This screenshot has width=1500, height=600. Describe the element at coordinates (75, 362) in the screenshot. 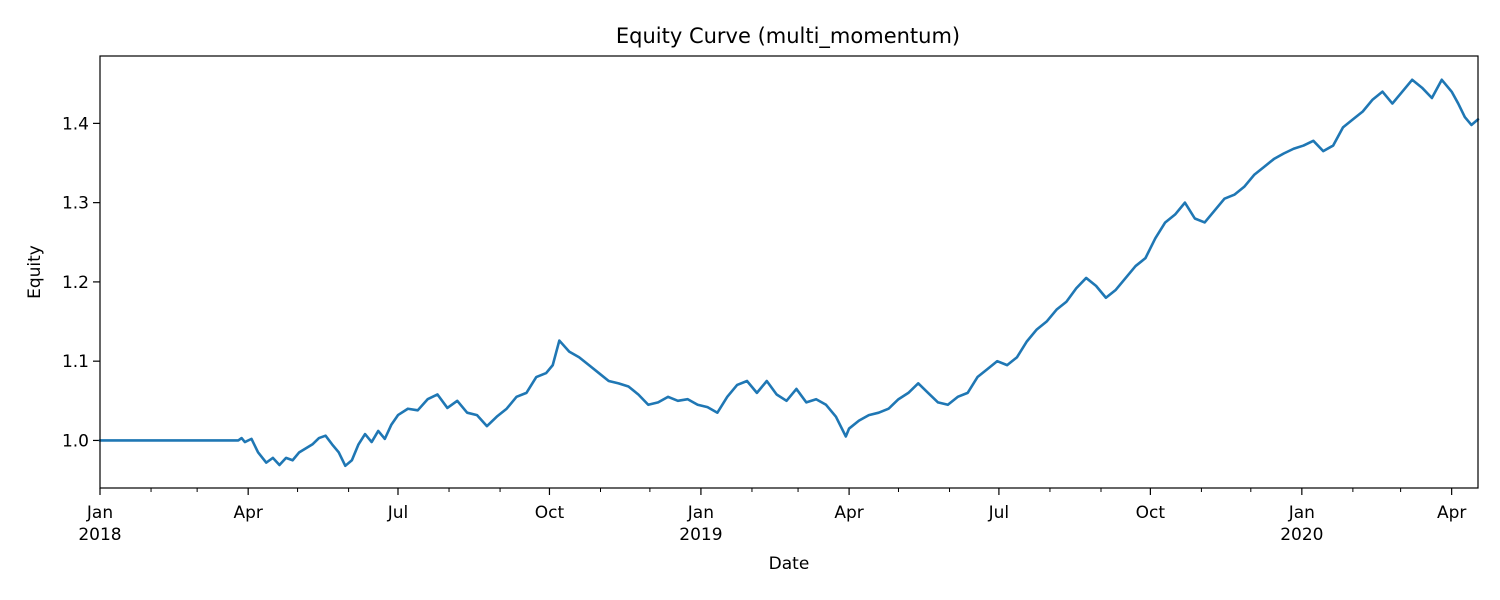

I see `y-tick-label: 1.1` at that location.